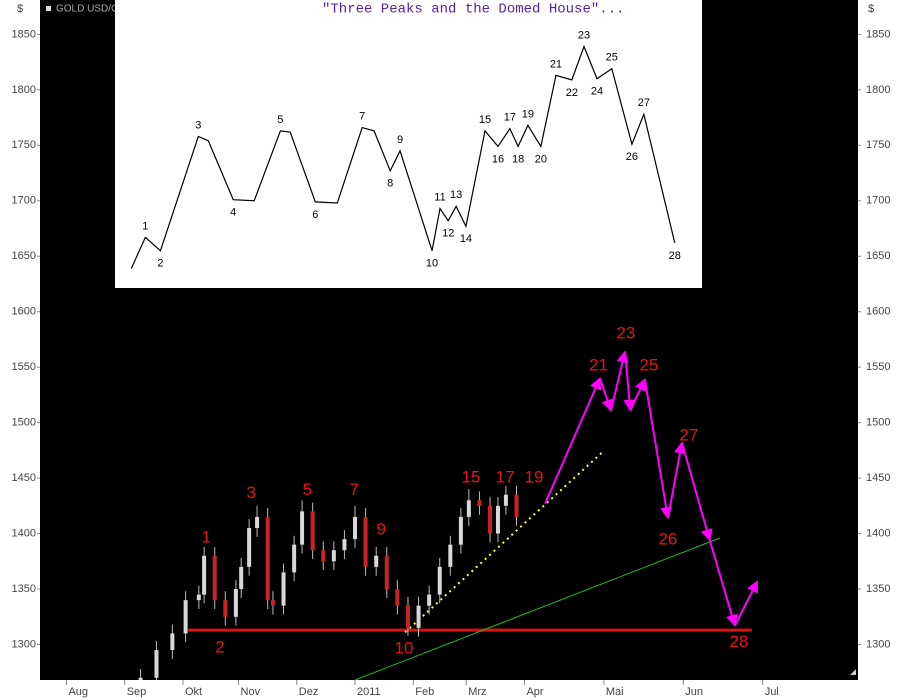 The image size is (900, 700). Describe the element at coordinates (24, 478) in the screenshot. I see `y-tick-label: 1450` at that location.